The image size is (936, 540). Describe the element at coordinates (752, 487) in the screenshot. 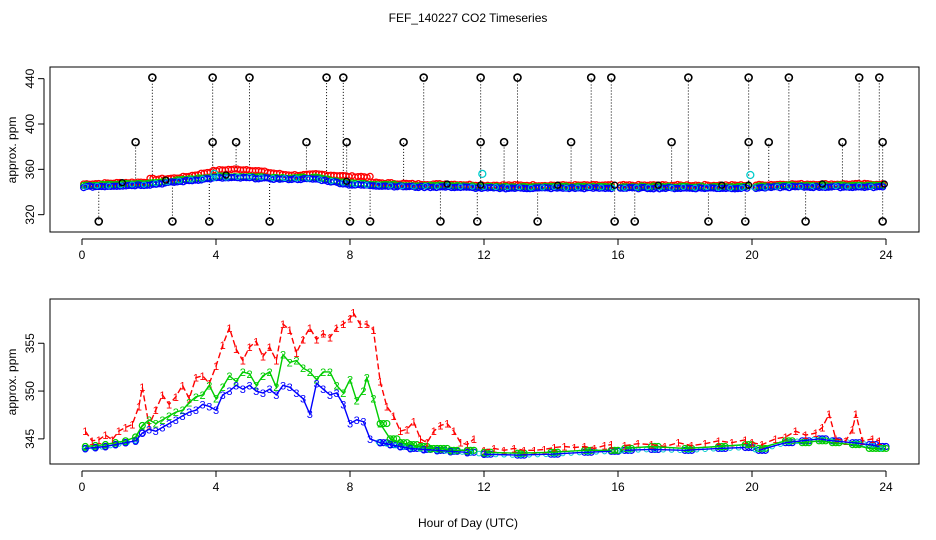

I see `x-tick-label: 20` at that location.